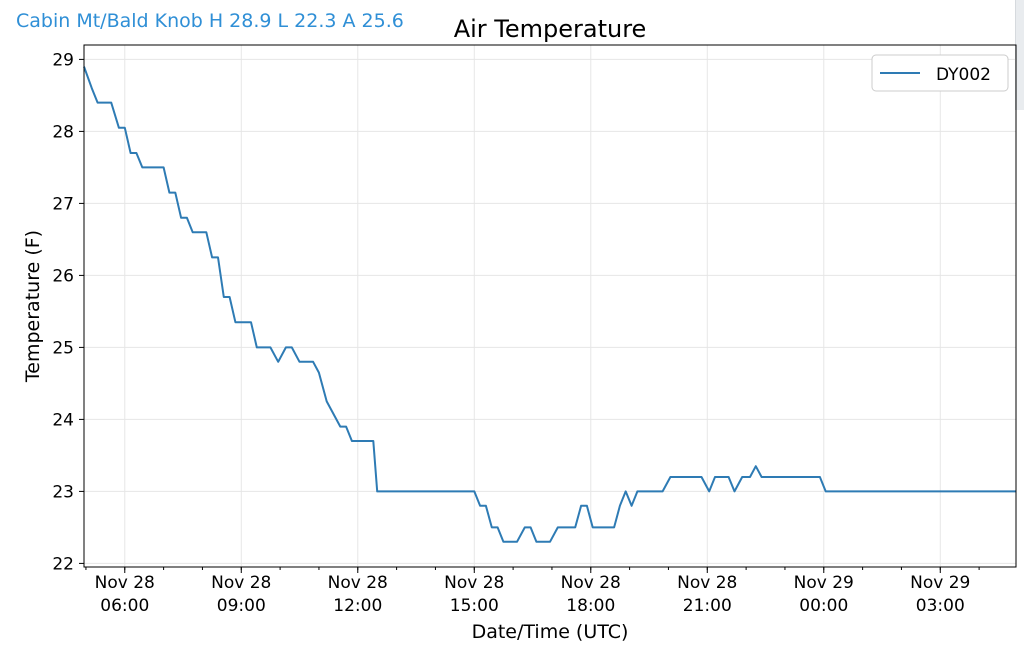 The height and width of the screenshot is (647, 1024). Describe the element at coordinates (241, 606) in the screenshot. I see `x-tick-label-time: 09:00` at that location.